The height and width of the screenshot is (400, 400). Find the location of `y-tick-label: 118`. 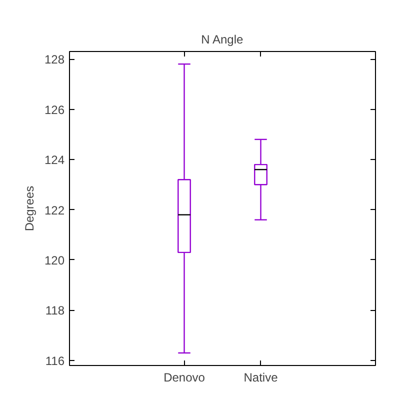

y-tick-label: 118 is located at coordinates (55, 311).